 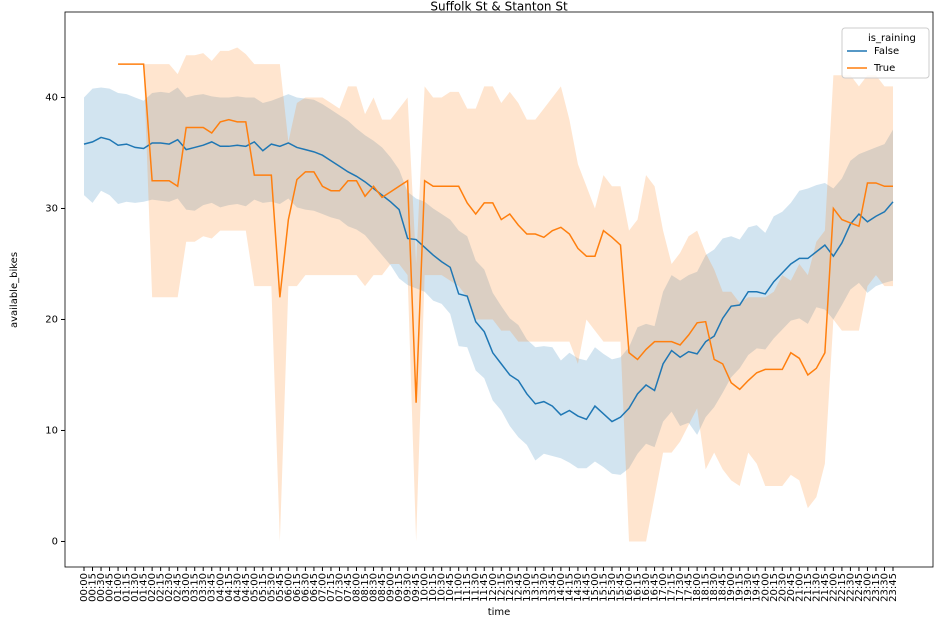 What do you see at coordinates (893, 587) in the screenshot?
I see `x-tick-label: 23:45` at bounding box center [893, 587].